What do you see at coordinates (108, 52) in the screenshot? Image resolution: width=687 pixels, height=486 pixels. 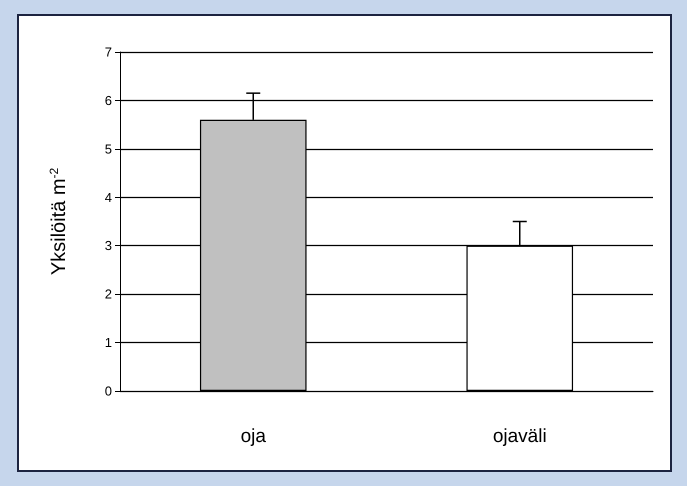 I see `y-tick-label: 7` at bounding box center [108, 52].